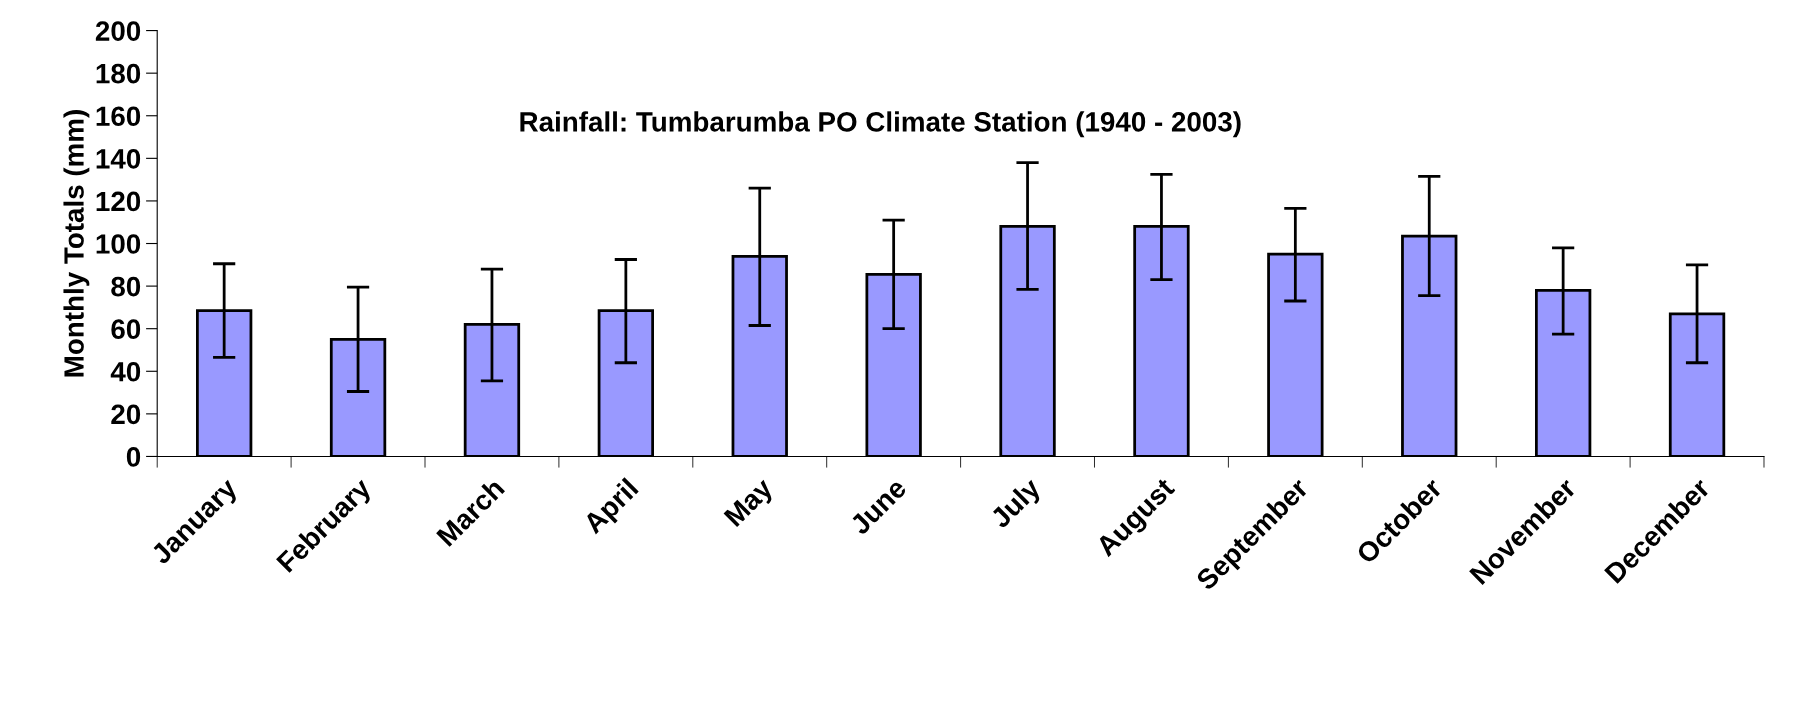 The height and width of the screenshot is (728, 1807). Describe the element at coordinates (750, 504) in the screenshot. I see `x-tick-label: May` at that location.